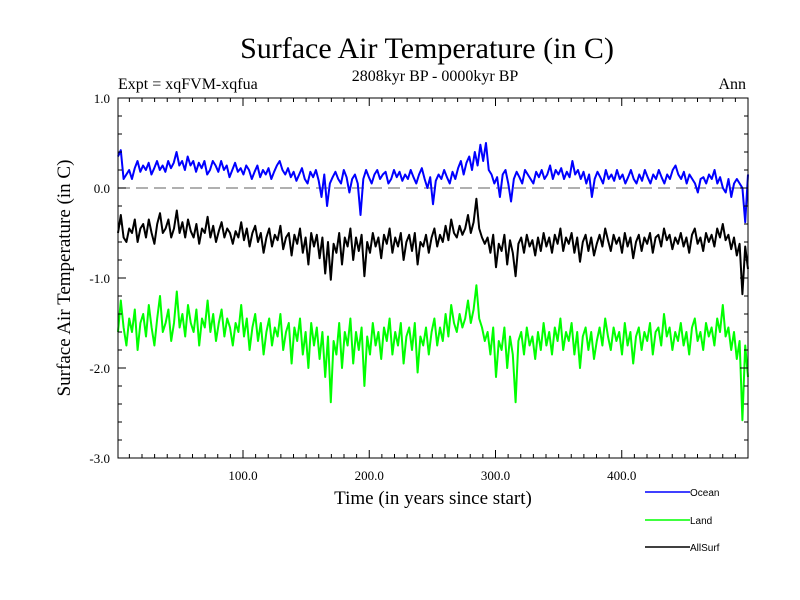 The height and width of the screenshot is (600, 800). I want to click on legend-label-allsurf: AllSurf, so click(705, 548).